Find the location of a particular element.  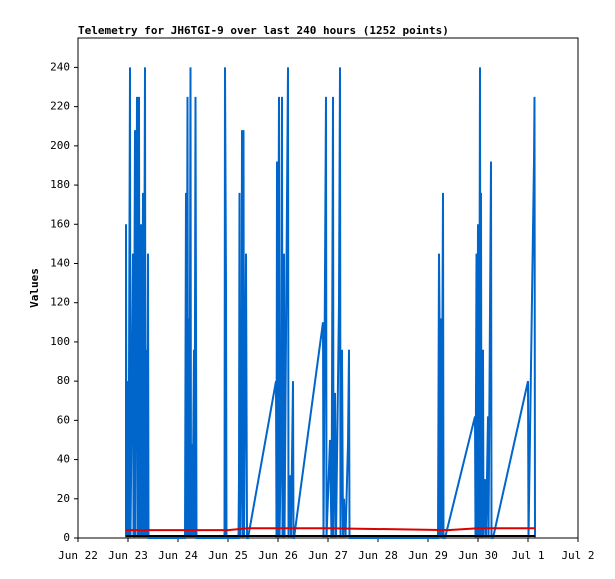

y-tick-label: 180 is located at coordinates (60, 184).